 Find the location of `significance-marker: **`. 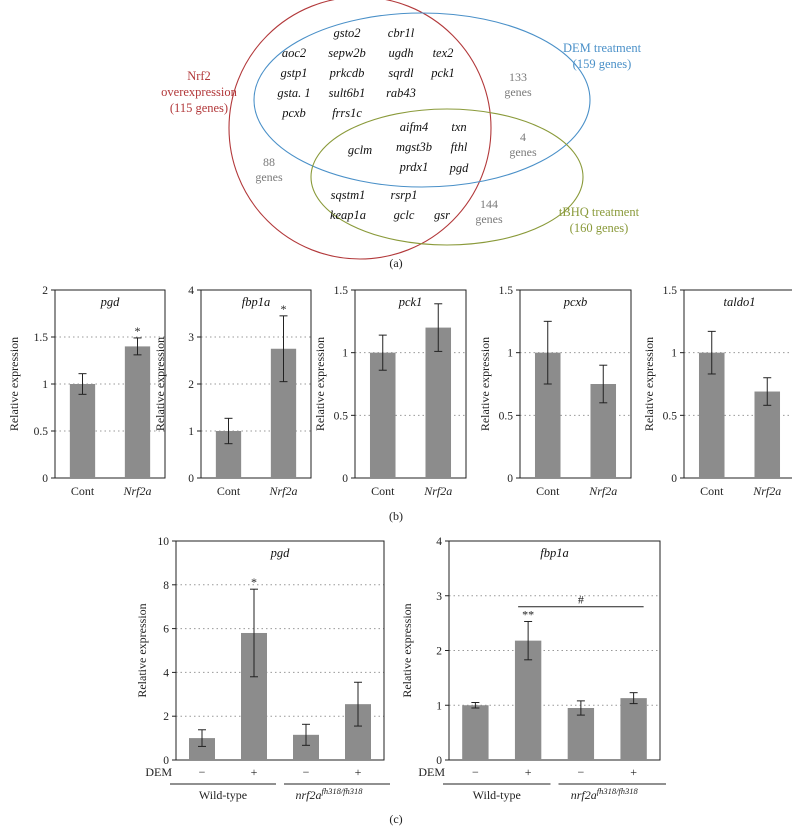

significance-marker: ** is located at coordinates (528, 614).